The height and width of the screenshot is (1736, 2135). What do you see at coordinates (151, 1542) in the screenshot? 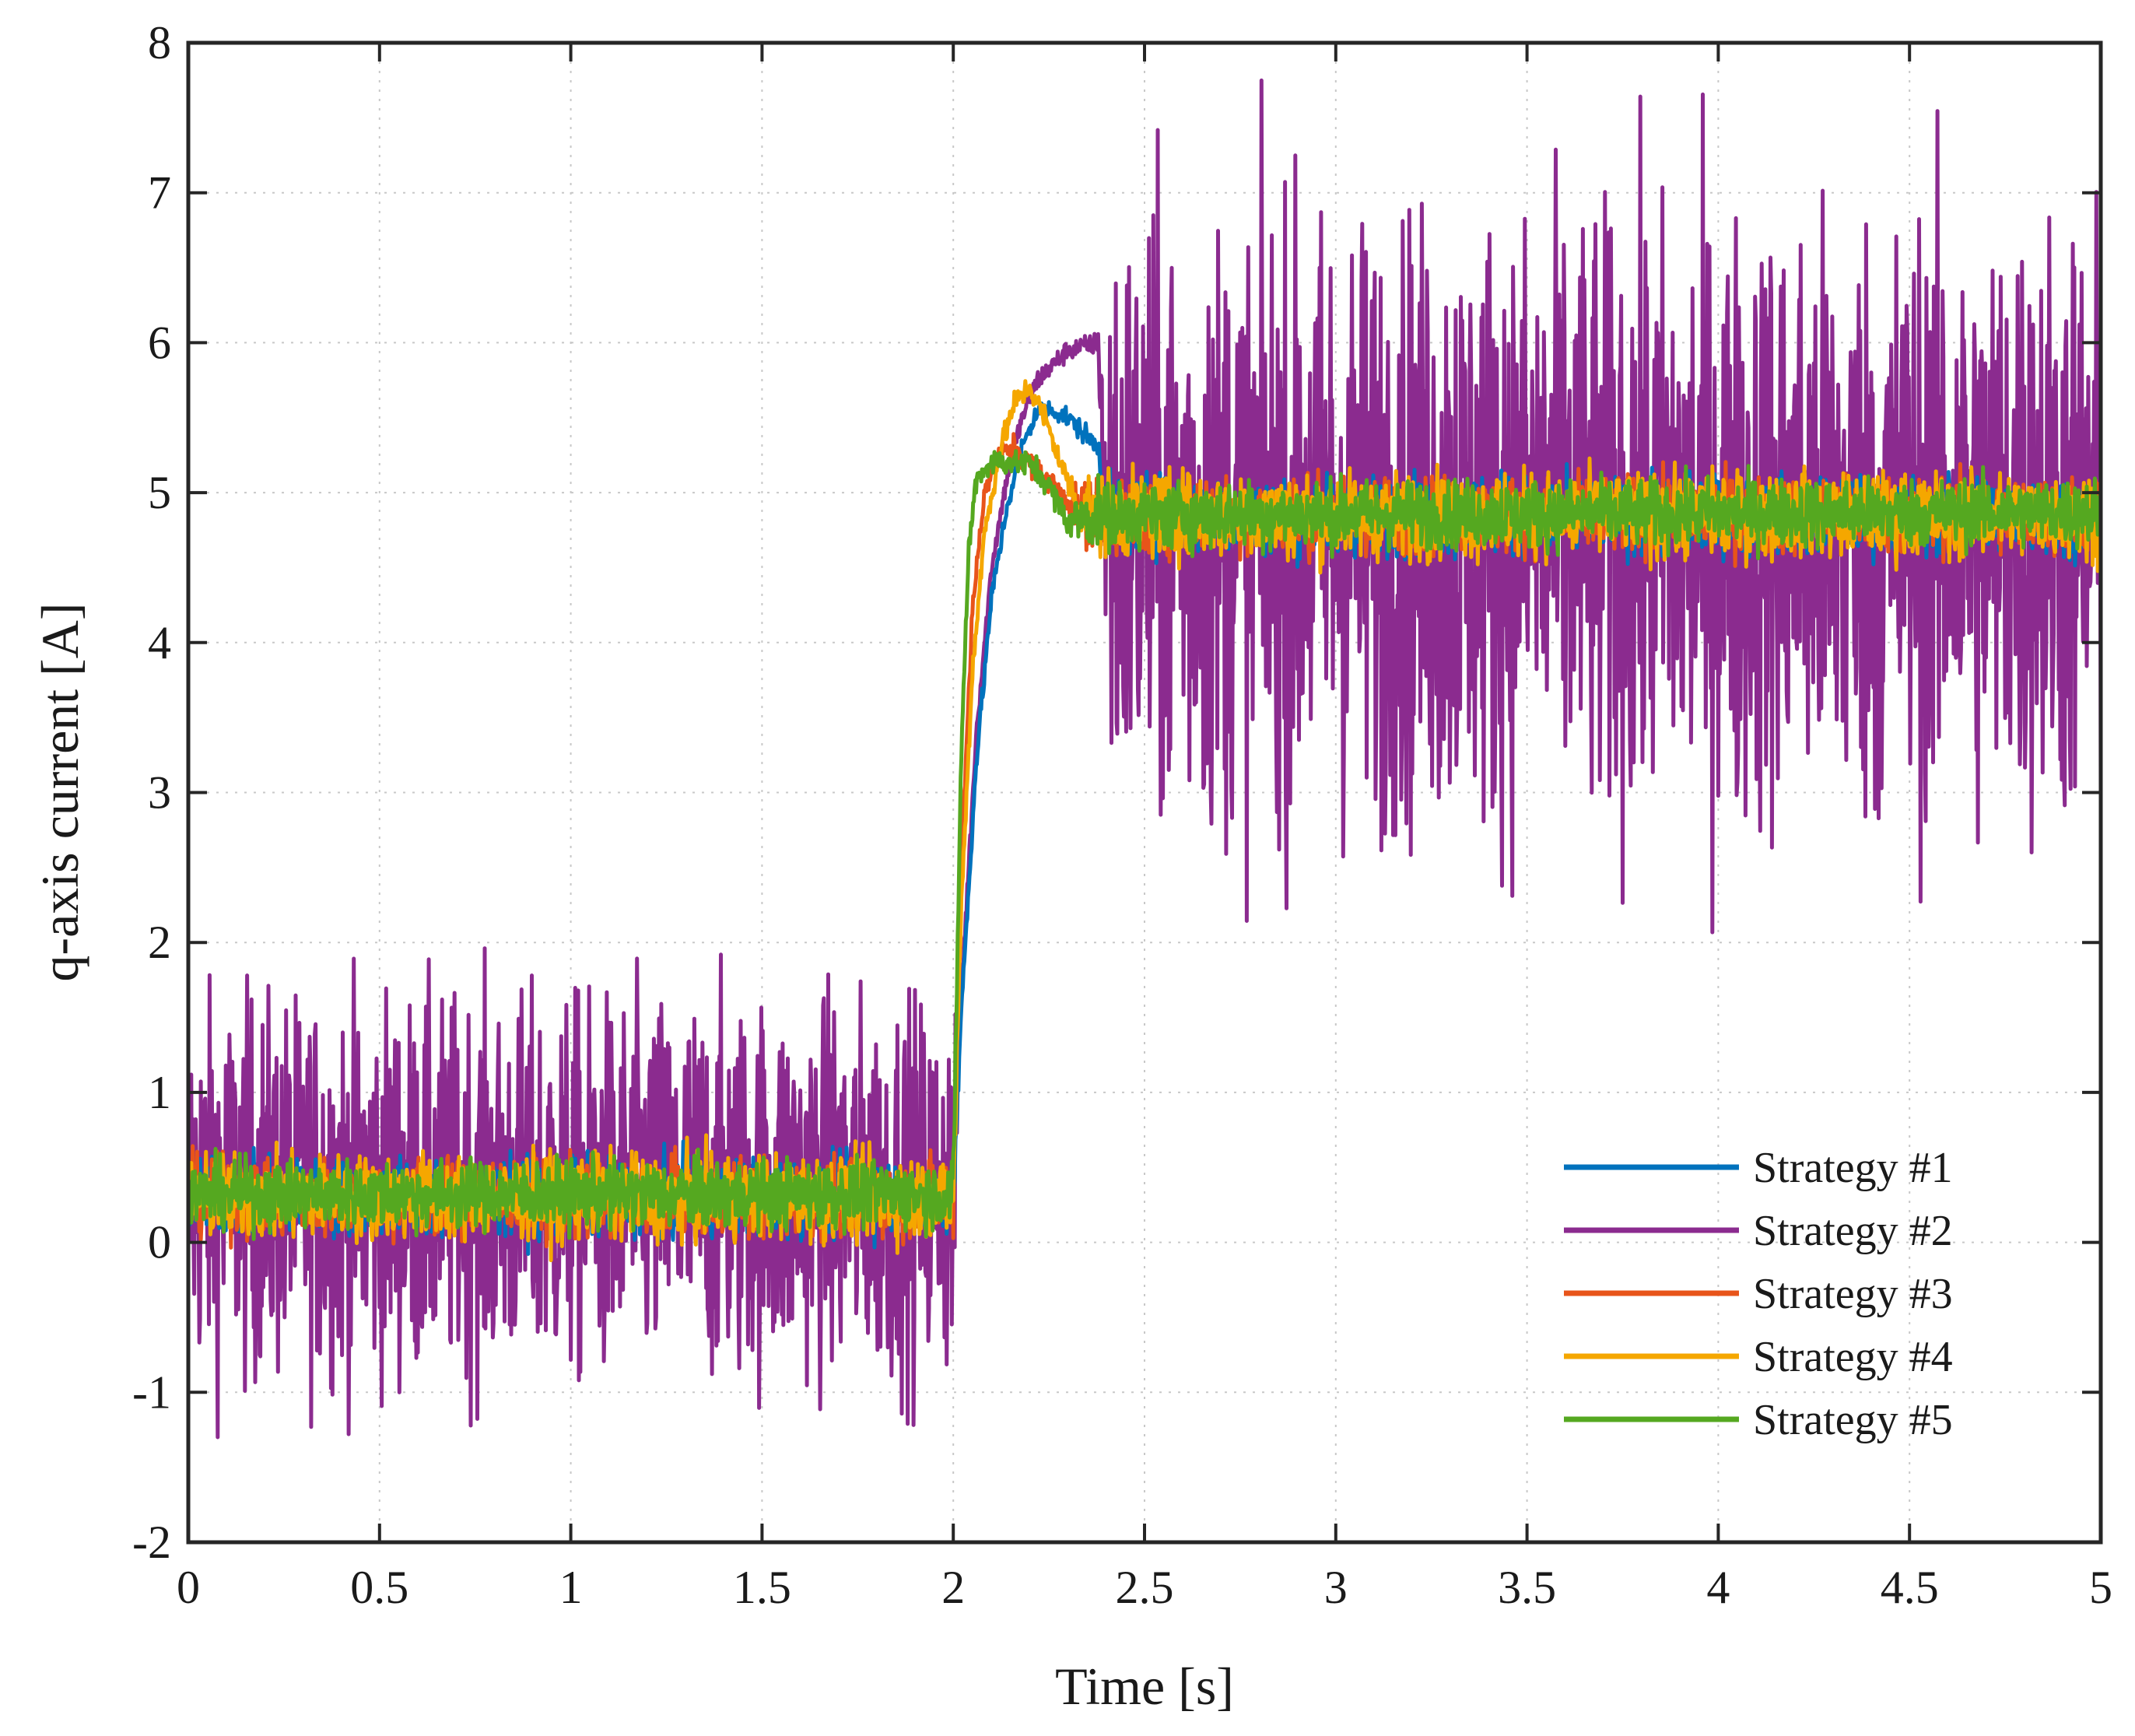
I see `y-tick-label: -2` at bounding box center [151, 1542].